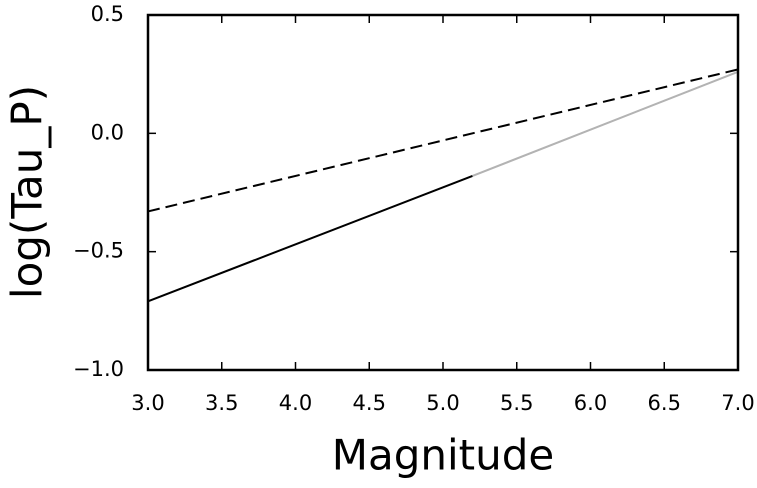 This screenshot has width=757, height=488. Describe the element at coordinates (516, 403) in the screenshot. I see `x-tick-label: 5.5` at that location.